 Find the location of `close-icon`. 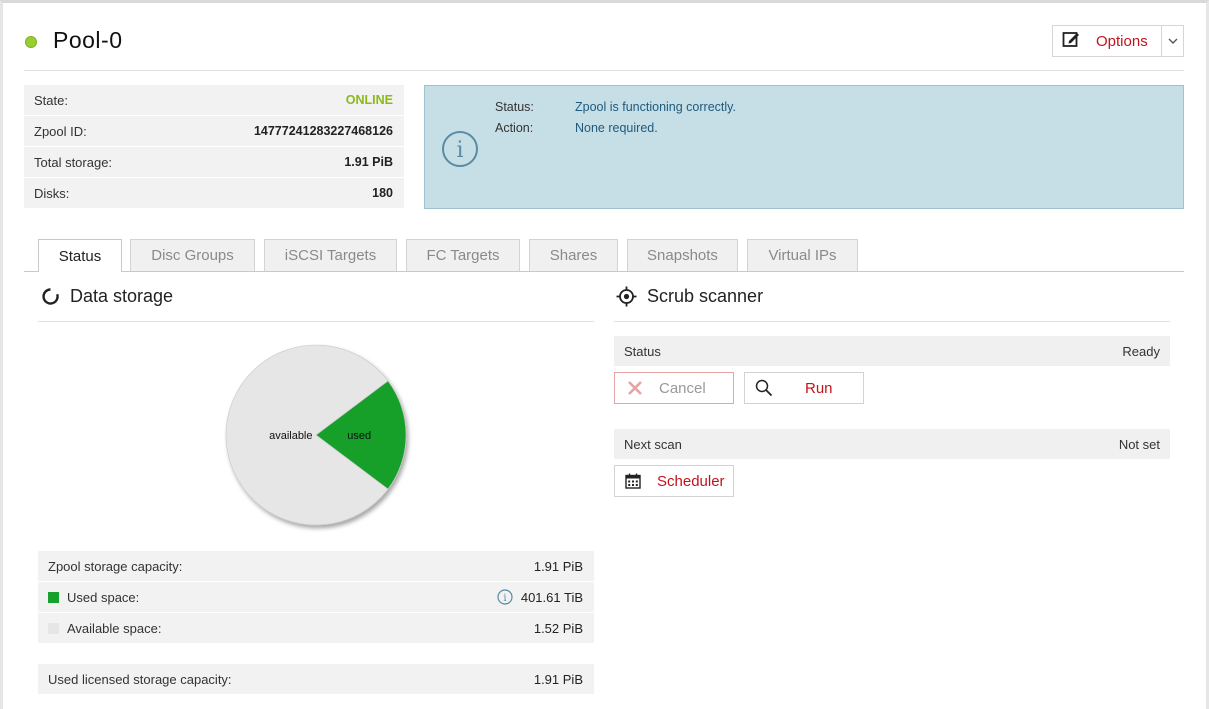

close-icon is located at coordinates (635, 388).